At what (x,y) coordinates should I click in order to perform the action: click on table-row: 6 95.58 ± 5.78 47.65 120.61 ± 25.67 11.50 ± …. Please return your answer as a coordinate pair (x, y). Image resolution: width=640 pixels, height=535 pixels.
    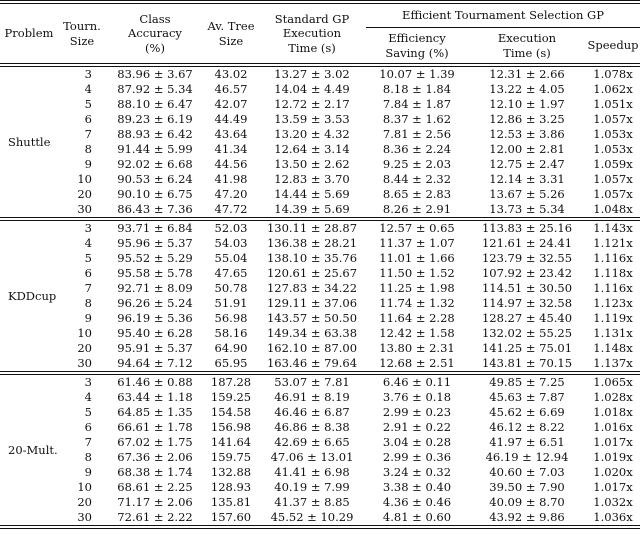
    Looking at the image, I should click on (320, 273).